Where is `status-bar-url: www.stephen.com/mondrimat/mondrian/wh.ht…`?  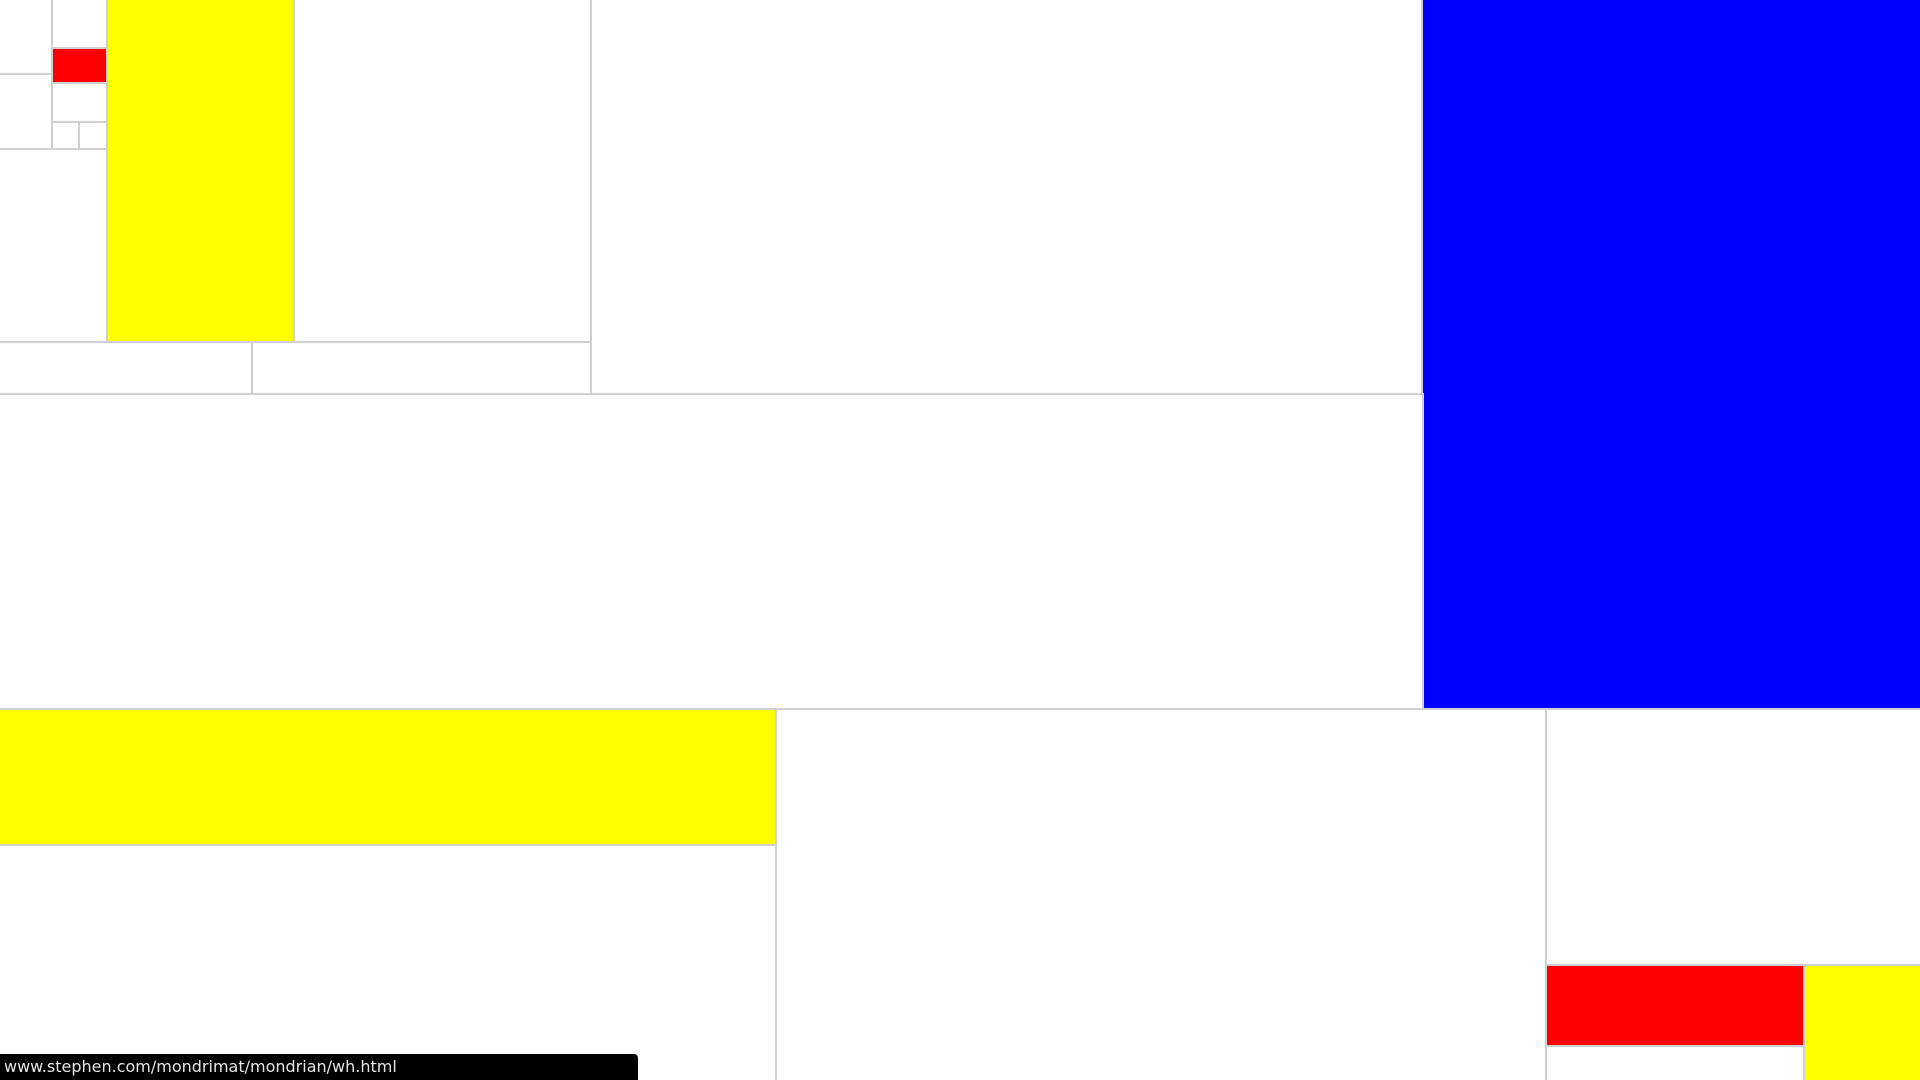 status-bar-url: www.stephen.com/mondrimat/mondrian/wh.ht… is located at coordinates (319, 1067).